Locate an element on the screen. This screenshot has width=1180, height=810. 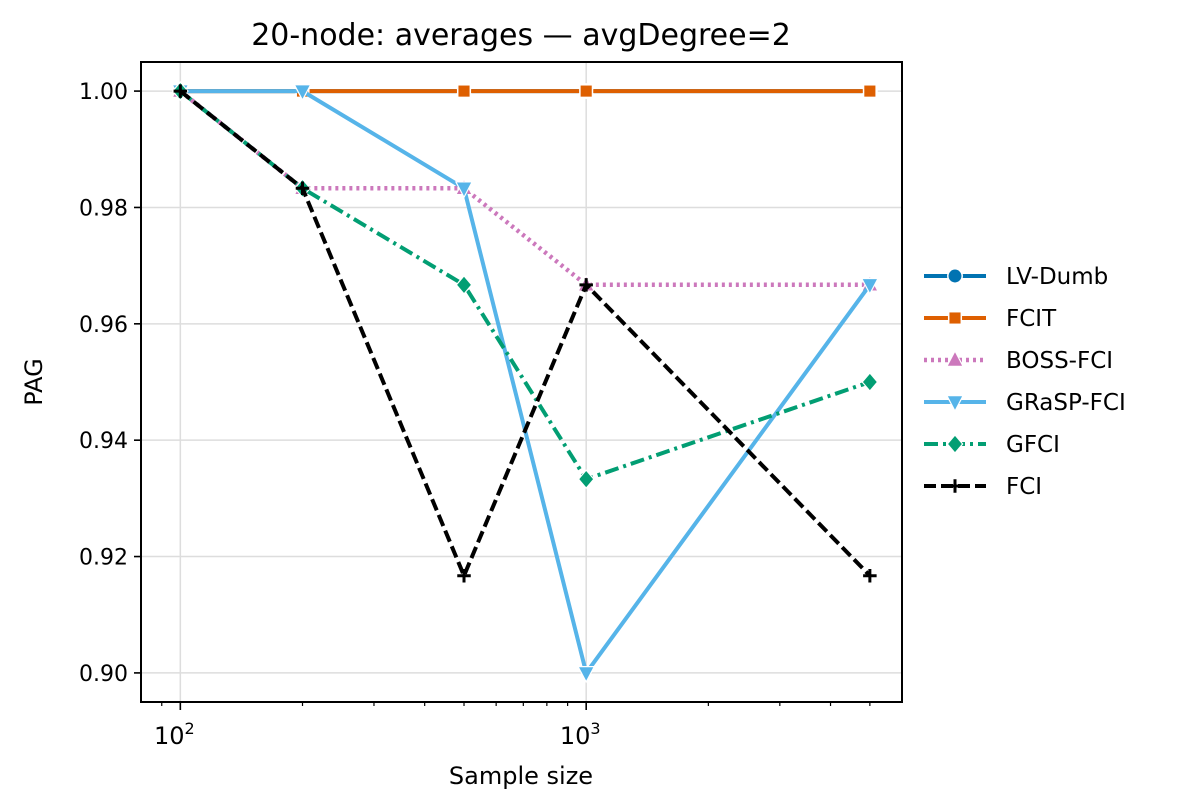
legend-label: FCI is located at coordinates (1024, 487).